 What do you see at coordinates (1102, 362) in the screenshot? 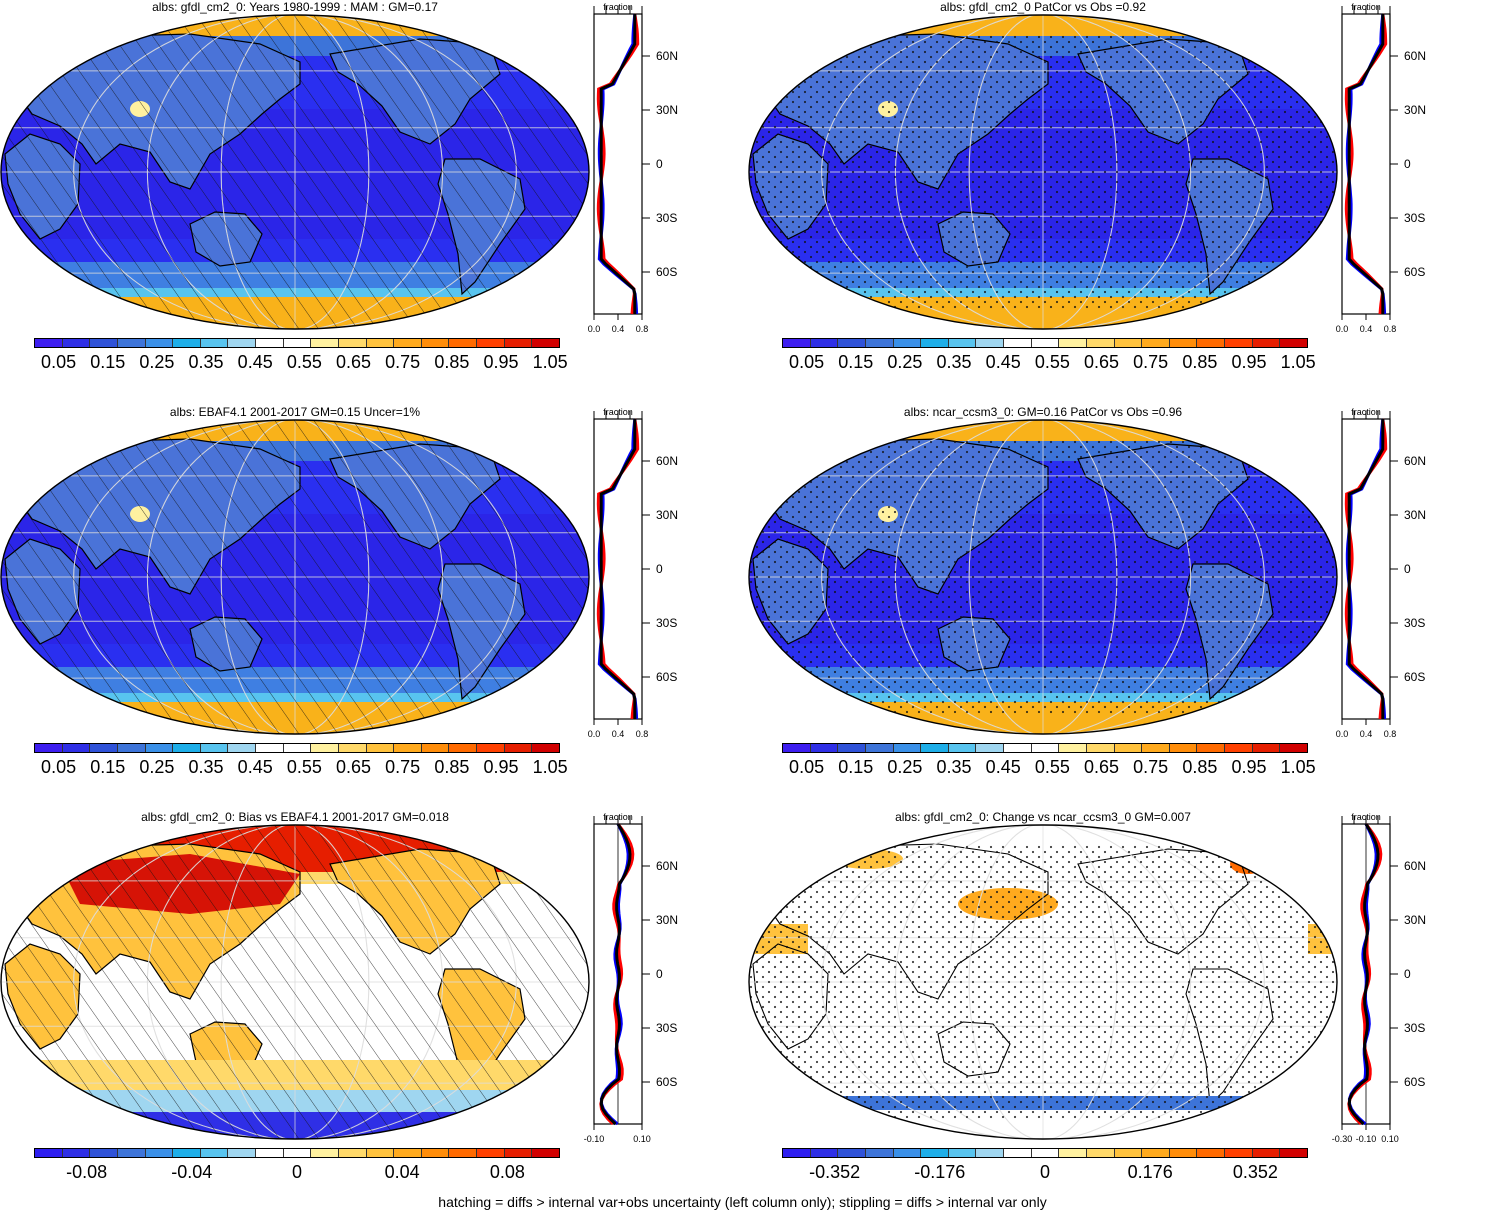
I see `colorbar-label: 0.65` at bounding box center [1102, 362].